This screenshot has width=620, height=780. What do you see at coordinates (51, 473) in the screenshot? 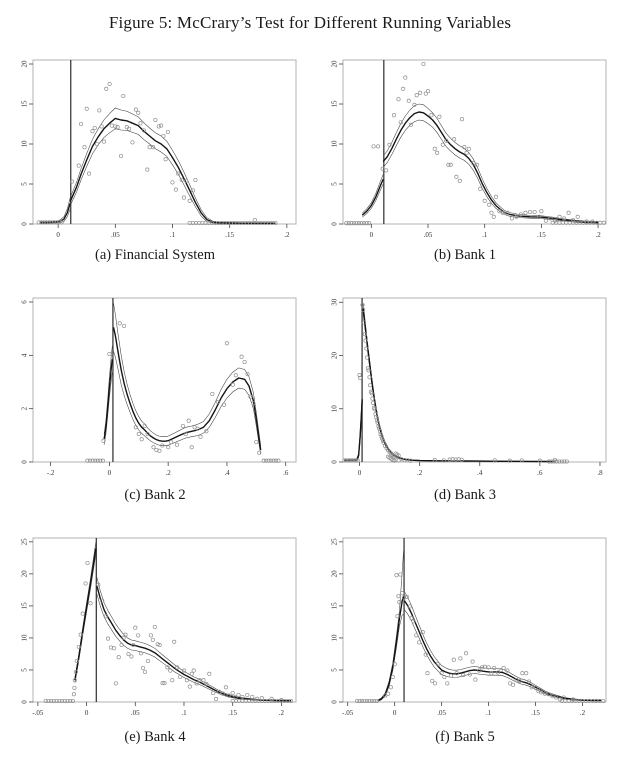
I see `svg-text: -.2` at bounding box center [51, 473].